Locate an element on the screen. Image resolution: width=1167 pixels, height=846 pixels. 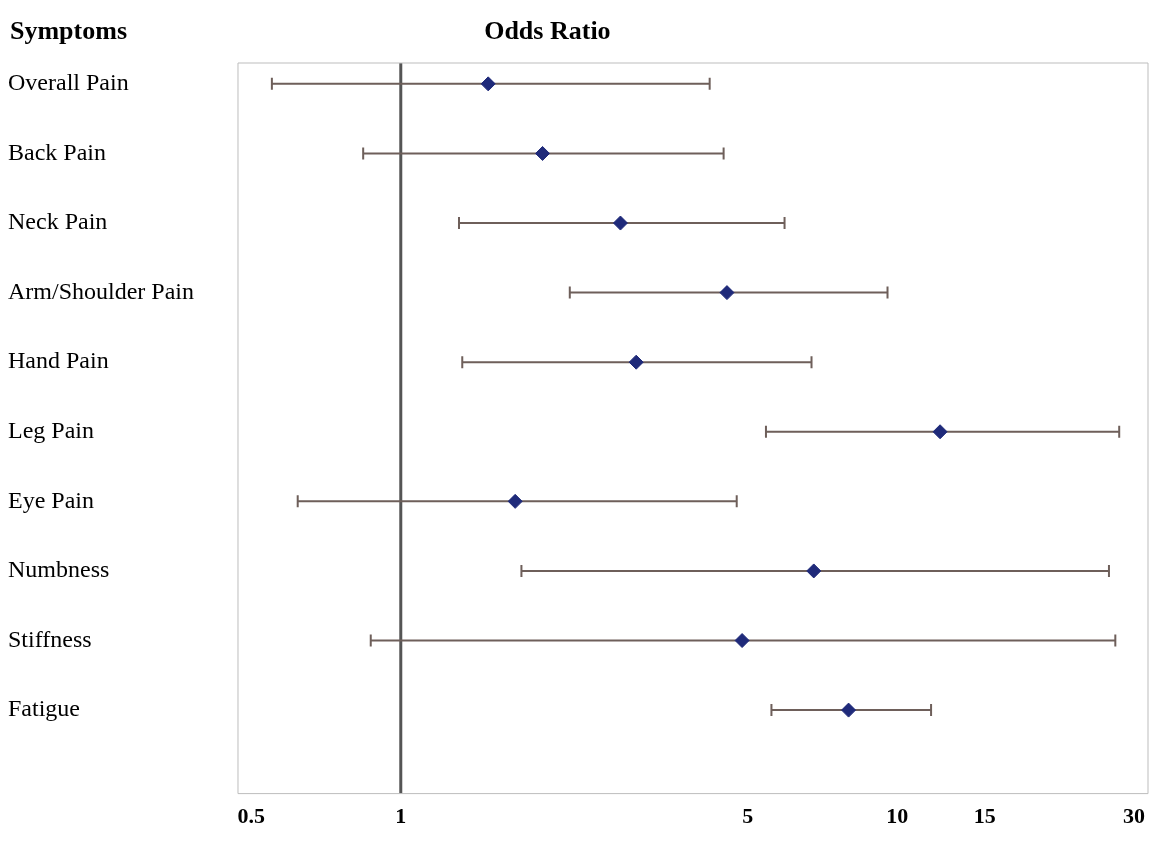
y-axis-title: Symptoms is located at coordinates (69, 30).